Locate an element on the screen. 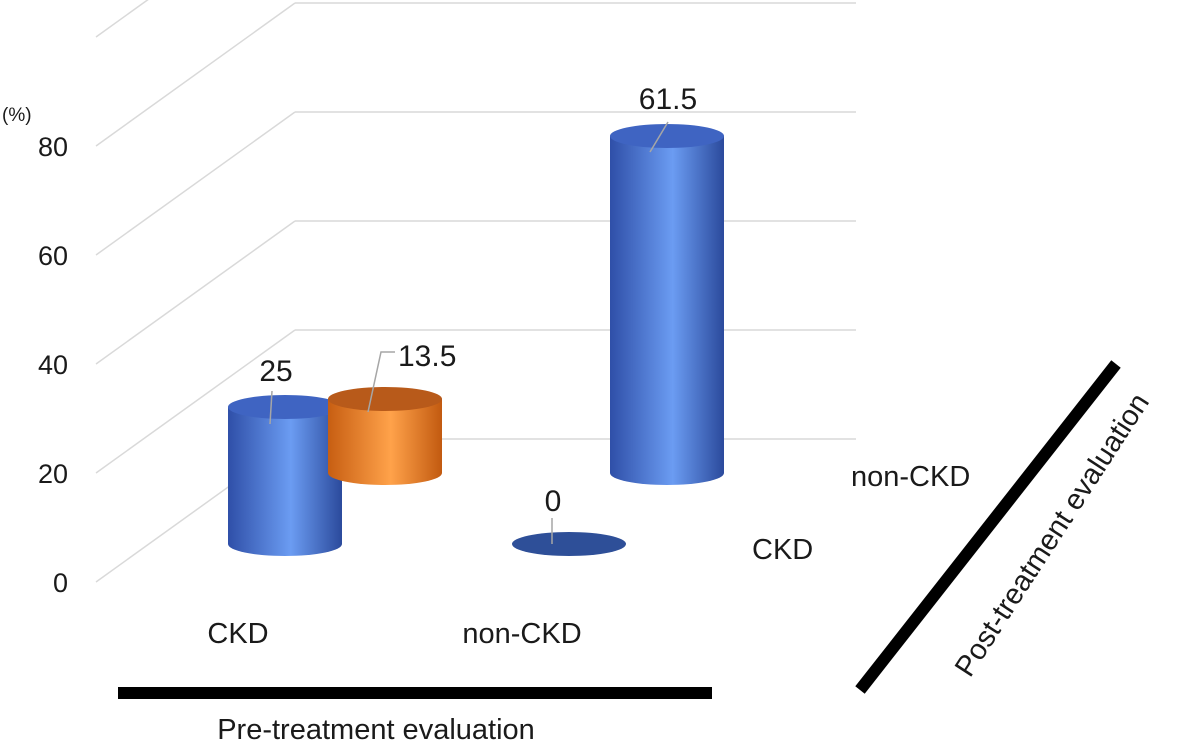  y-tick-label-80: 80 is located at coordinates (53, 147).